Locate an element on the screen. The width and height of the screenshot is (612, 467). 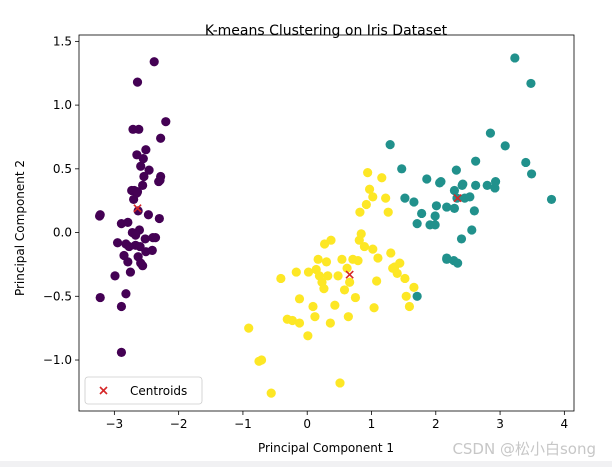
watermark: CSDN @松小白song is located at coordinates (524, 449).